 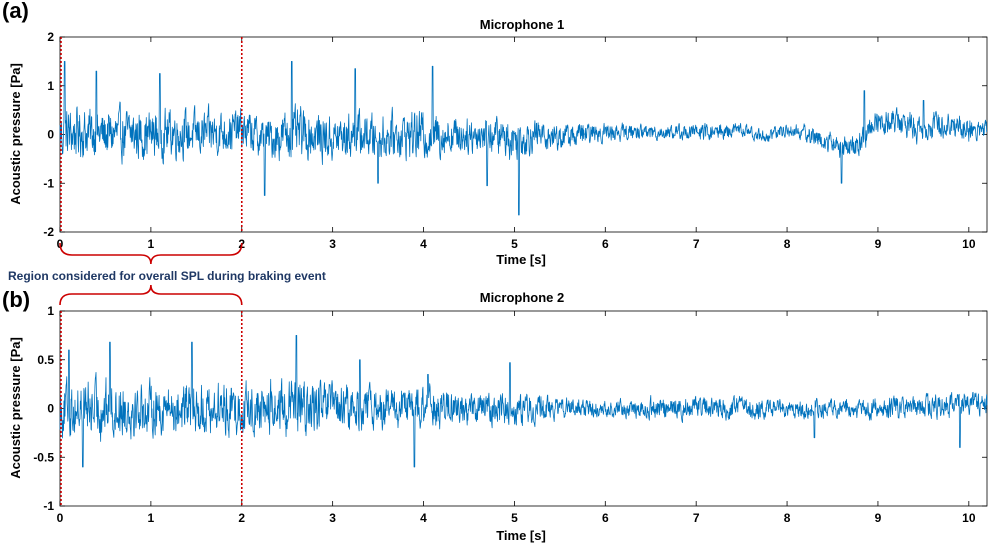 What do you see at coordinates (521, 535) in the screenshot?
I see `x-axis-label-mic2: Time [s]` at bounding box center [521, 535].